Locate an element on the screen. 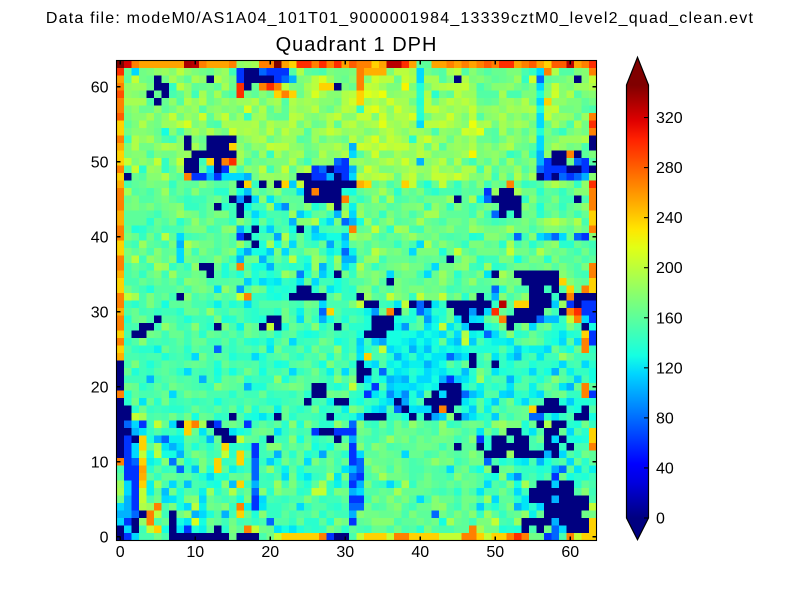 This screenshot has height=600, width=800. svg-text: 200 is located at coordinates (669, 268).